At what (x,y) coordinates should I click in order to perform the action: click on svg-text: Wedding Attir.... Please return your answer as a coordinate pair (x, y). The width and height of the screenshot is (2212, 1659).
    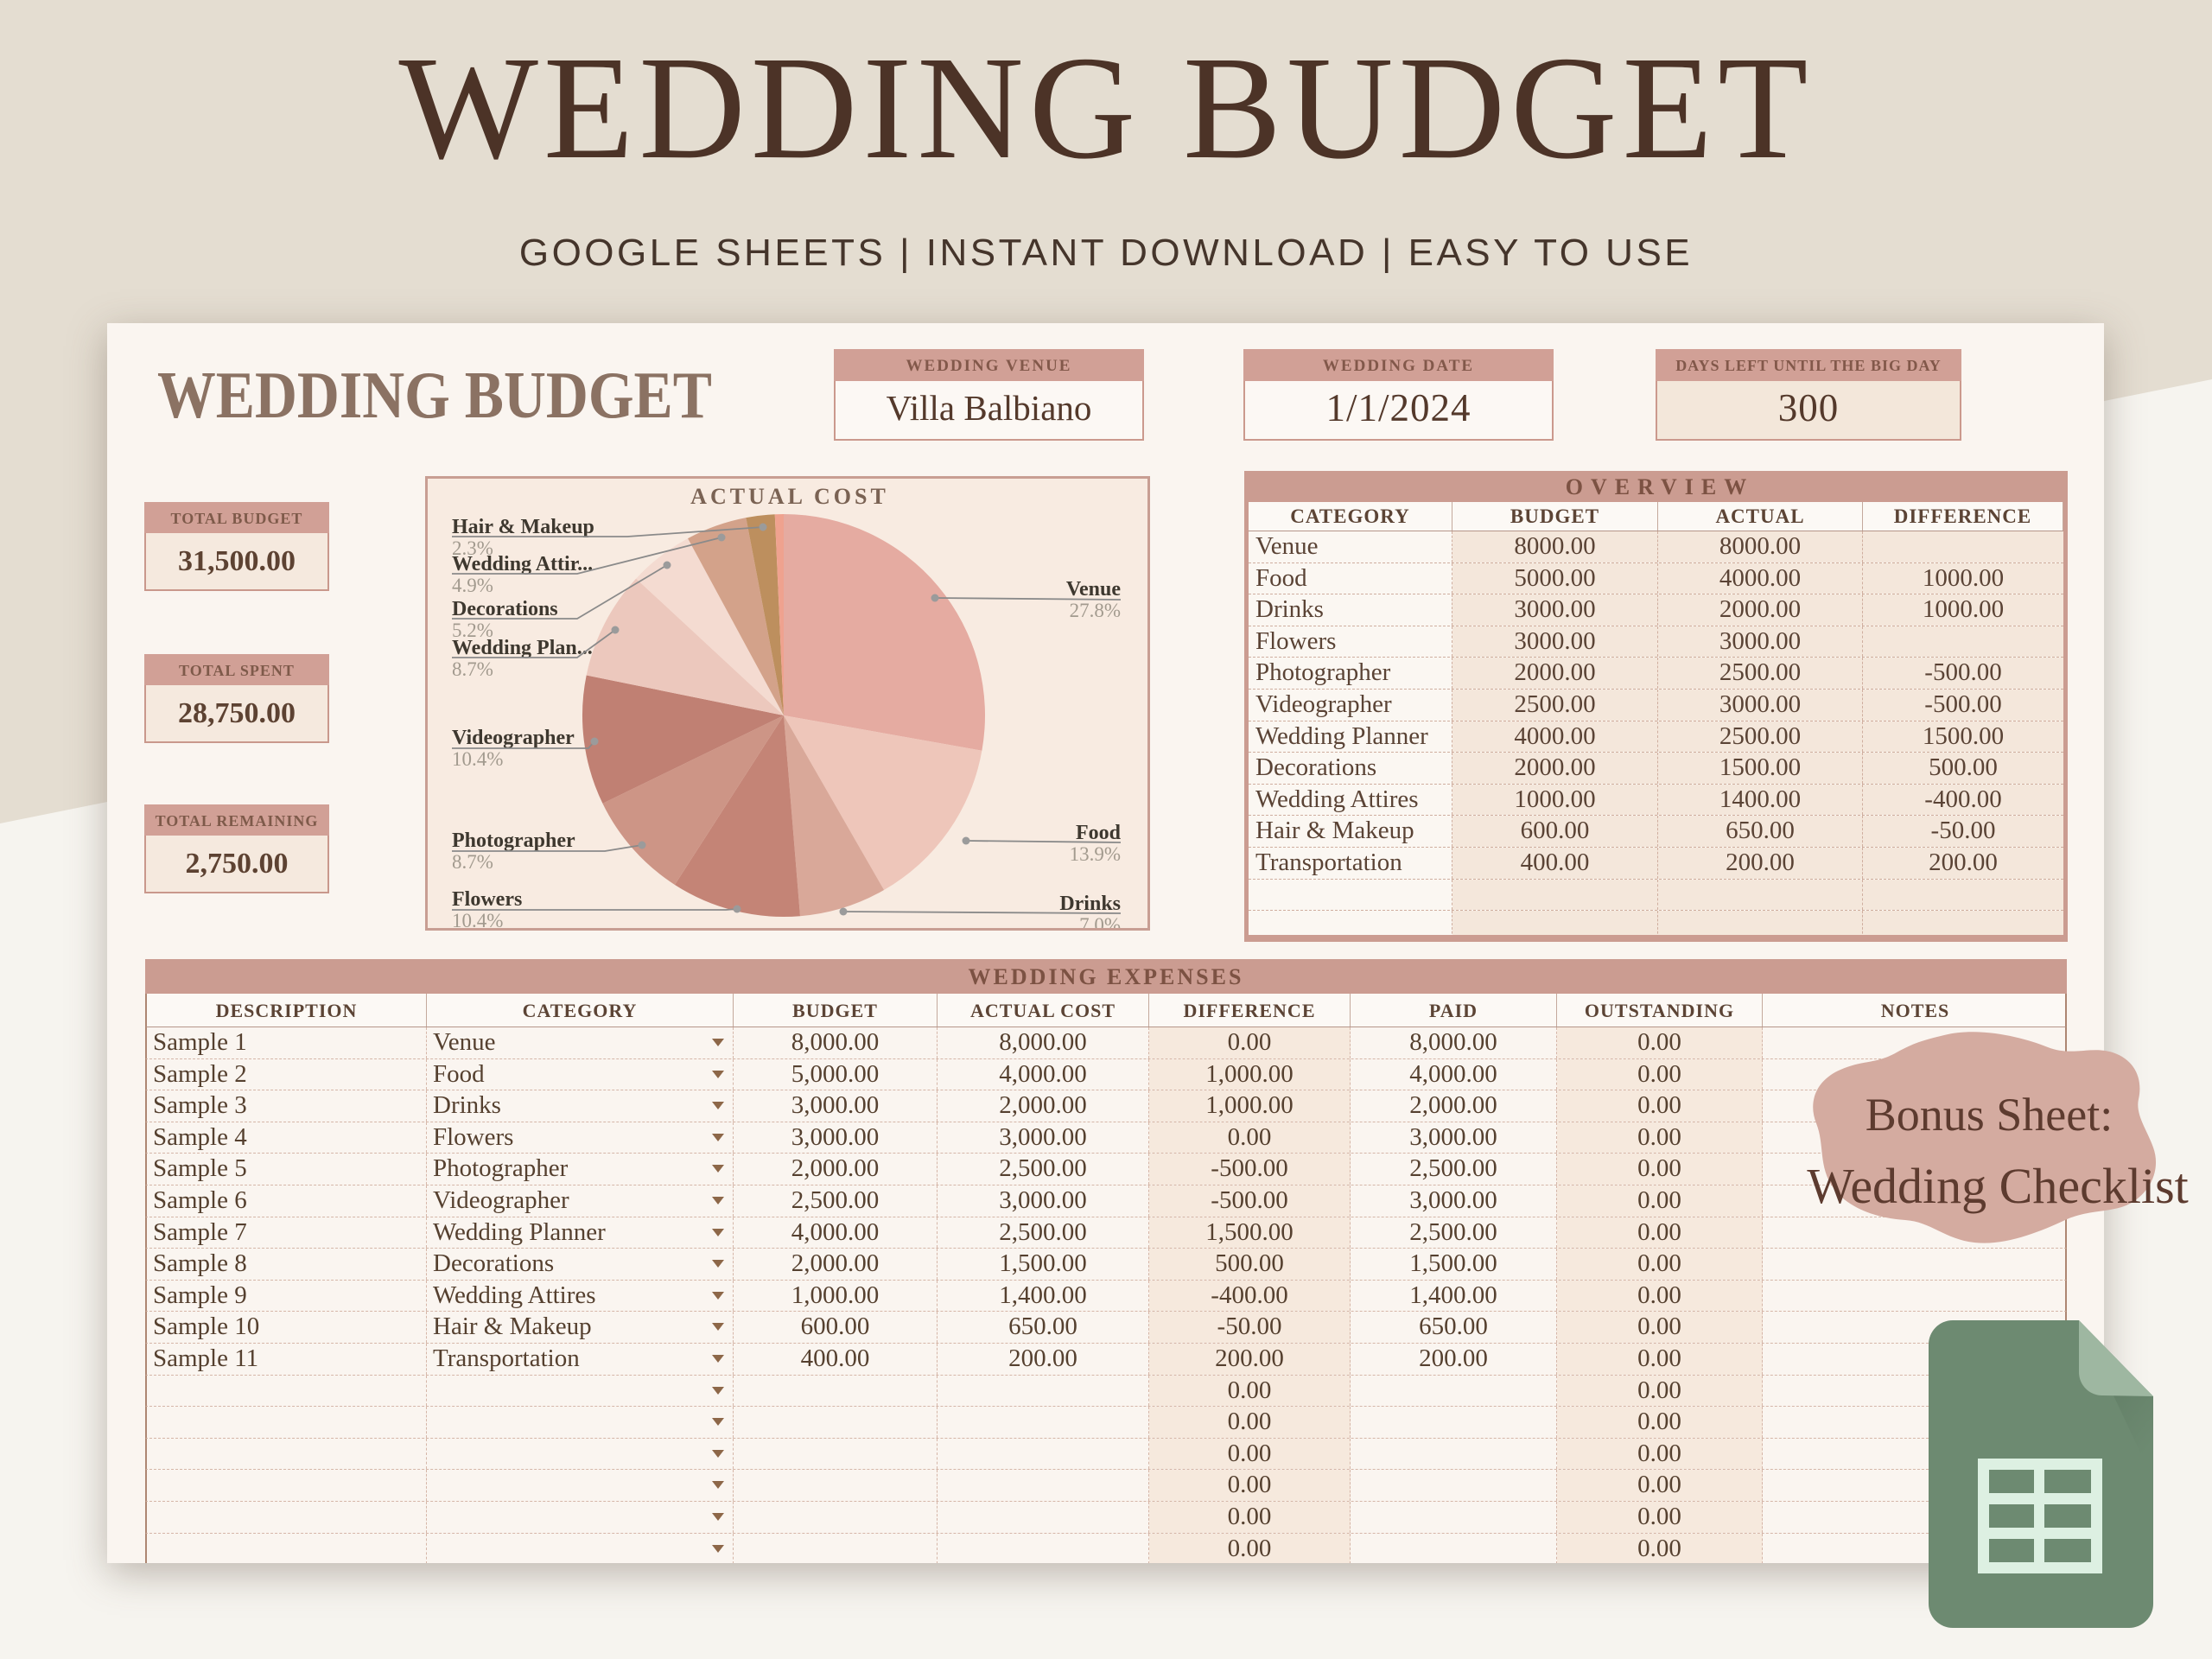
    Looking at the image, I should click on (522, 564).